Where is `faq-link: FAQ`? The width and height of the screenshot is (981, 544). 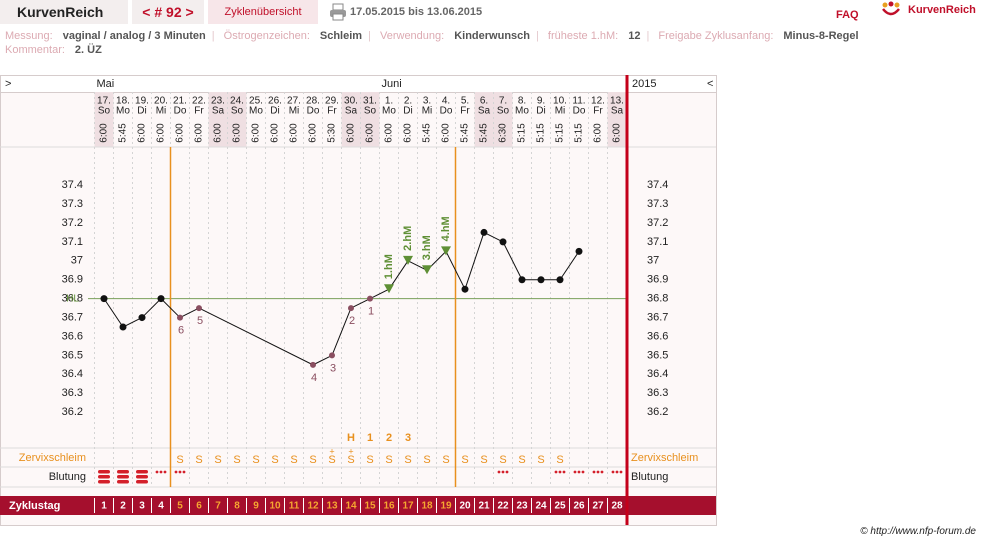 faq-link: FAQ is located at coordinates (847, 15).